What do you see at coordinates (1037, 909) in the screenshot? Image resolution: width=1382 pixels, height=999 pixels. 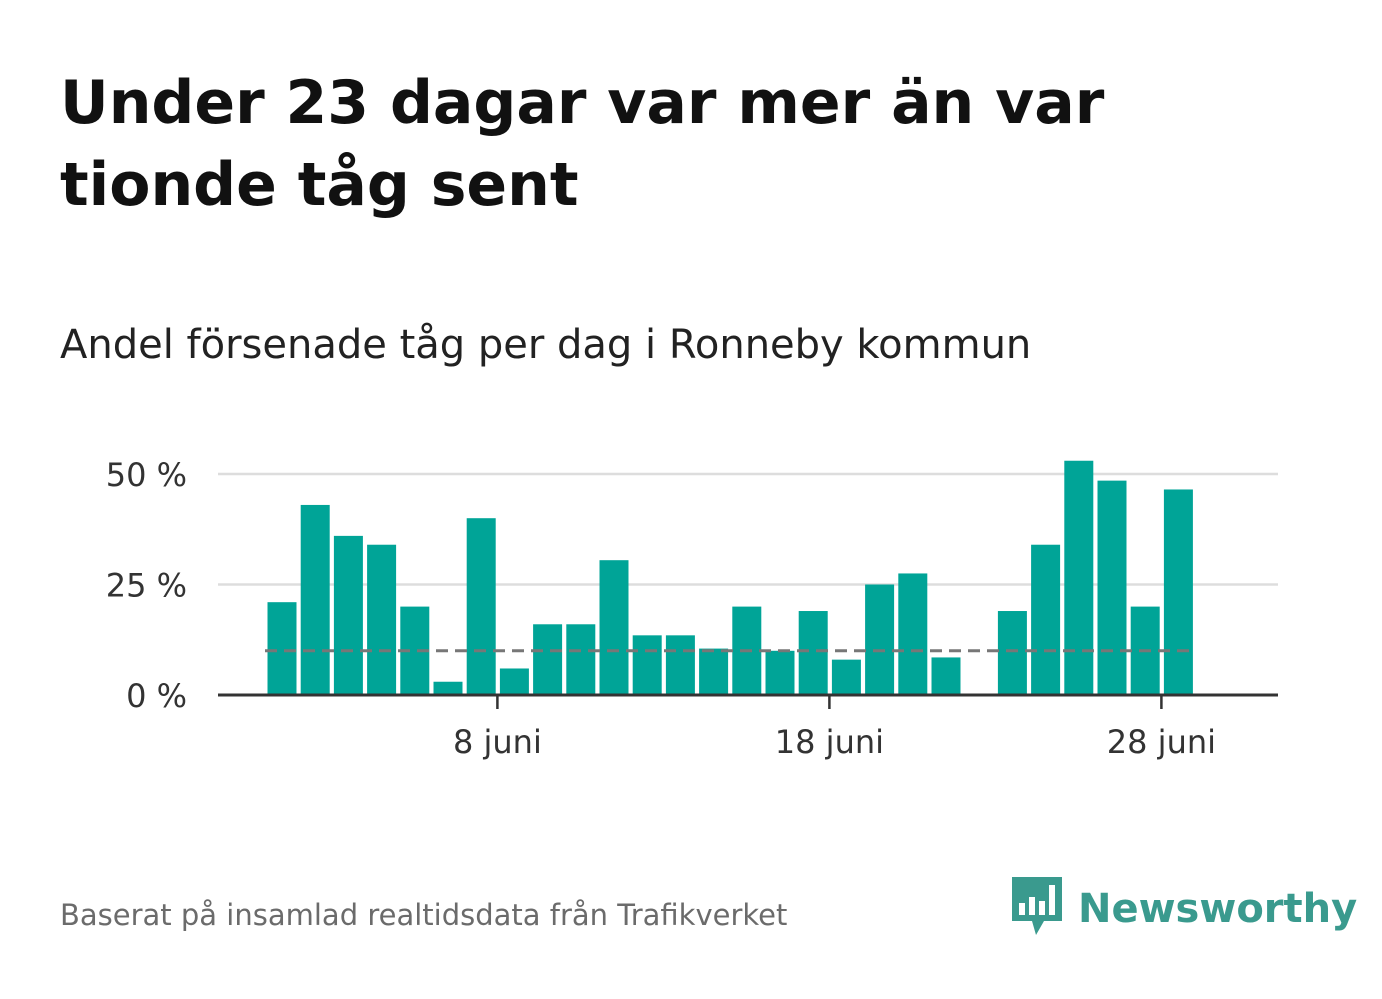 I see `bar-chart-bubble-icon` at bounding box center [1037, 909].